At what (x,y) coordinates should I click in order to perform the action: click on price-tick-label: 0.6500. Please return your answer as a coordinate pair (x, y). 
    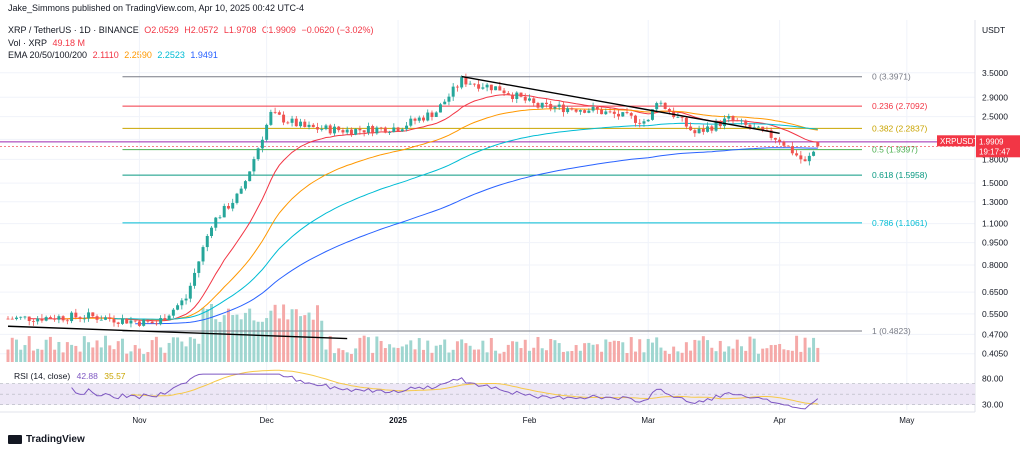
    Looking at the image, I should click on (995, 292).